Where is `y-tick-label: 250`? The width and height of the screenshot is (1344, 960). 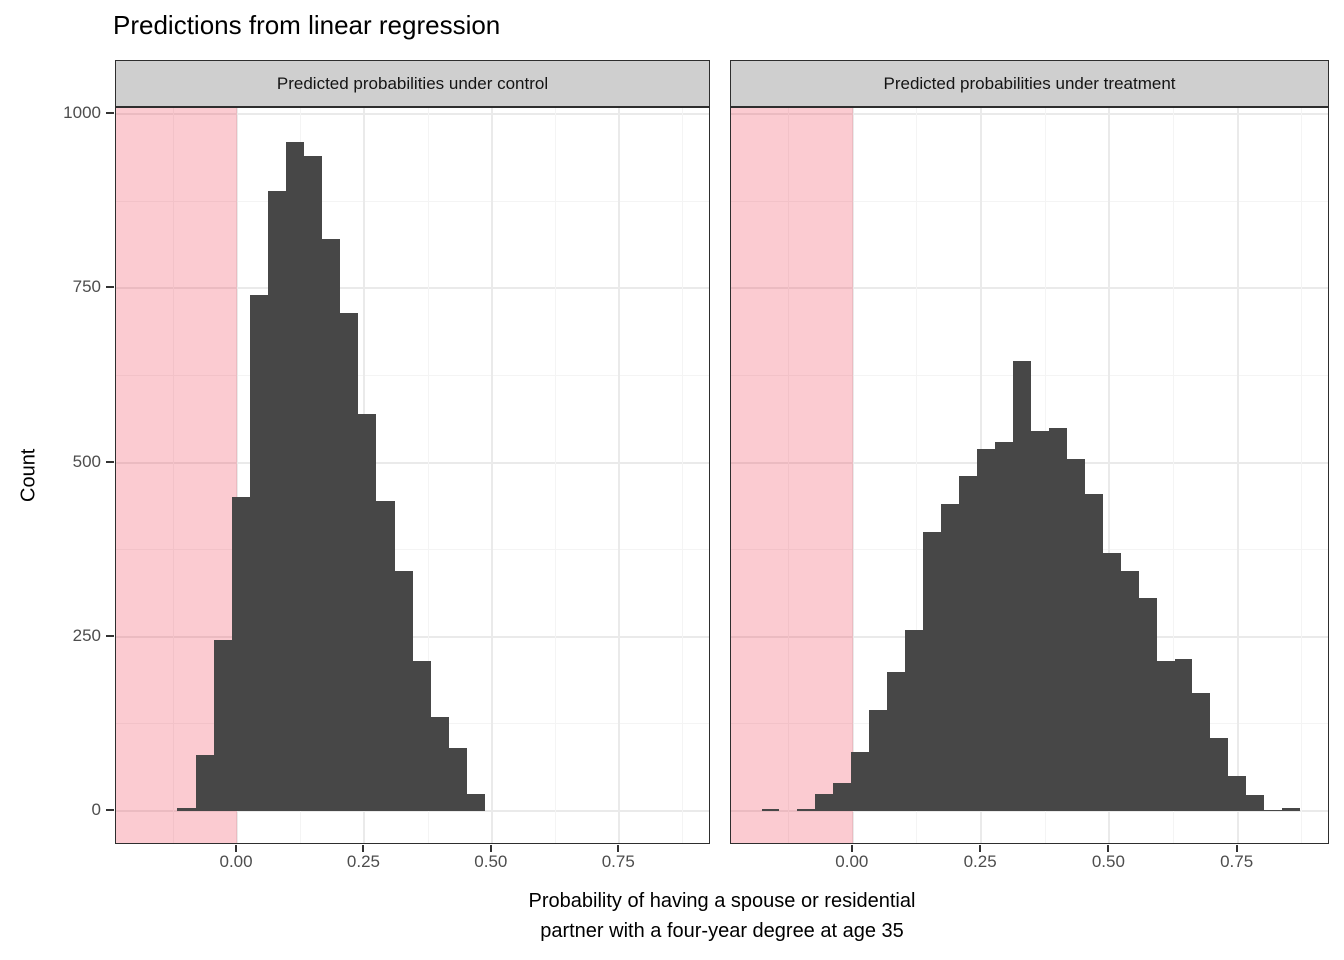
y-tick-label: 250 is located at coordinates (86, 635).